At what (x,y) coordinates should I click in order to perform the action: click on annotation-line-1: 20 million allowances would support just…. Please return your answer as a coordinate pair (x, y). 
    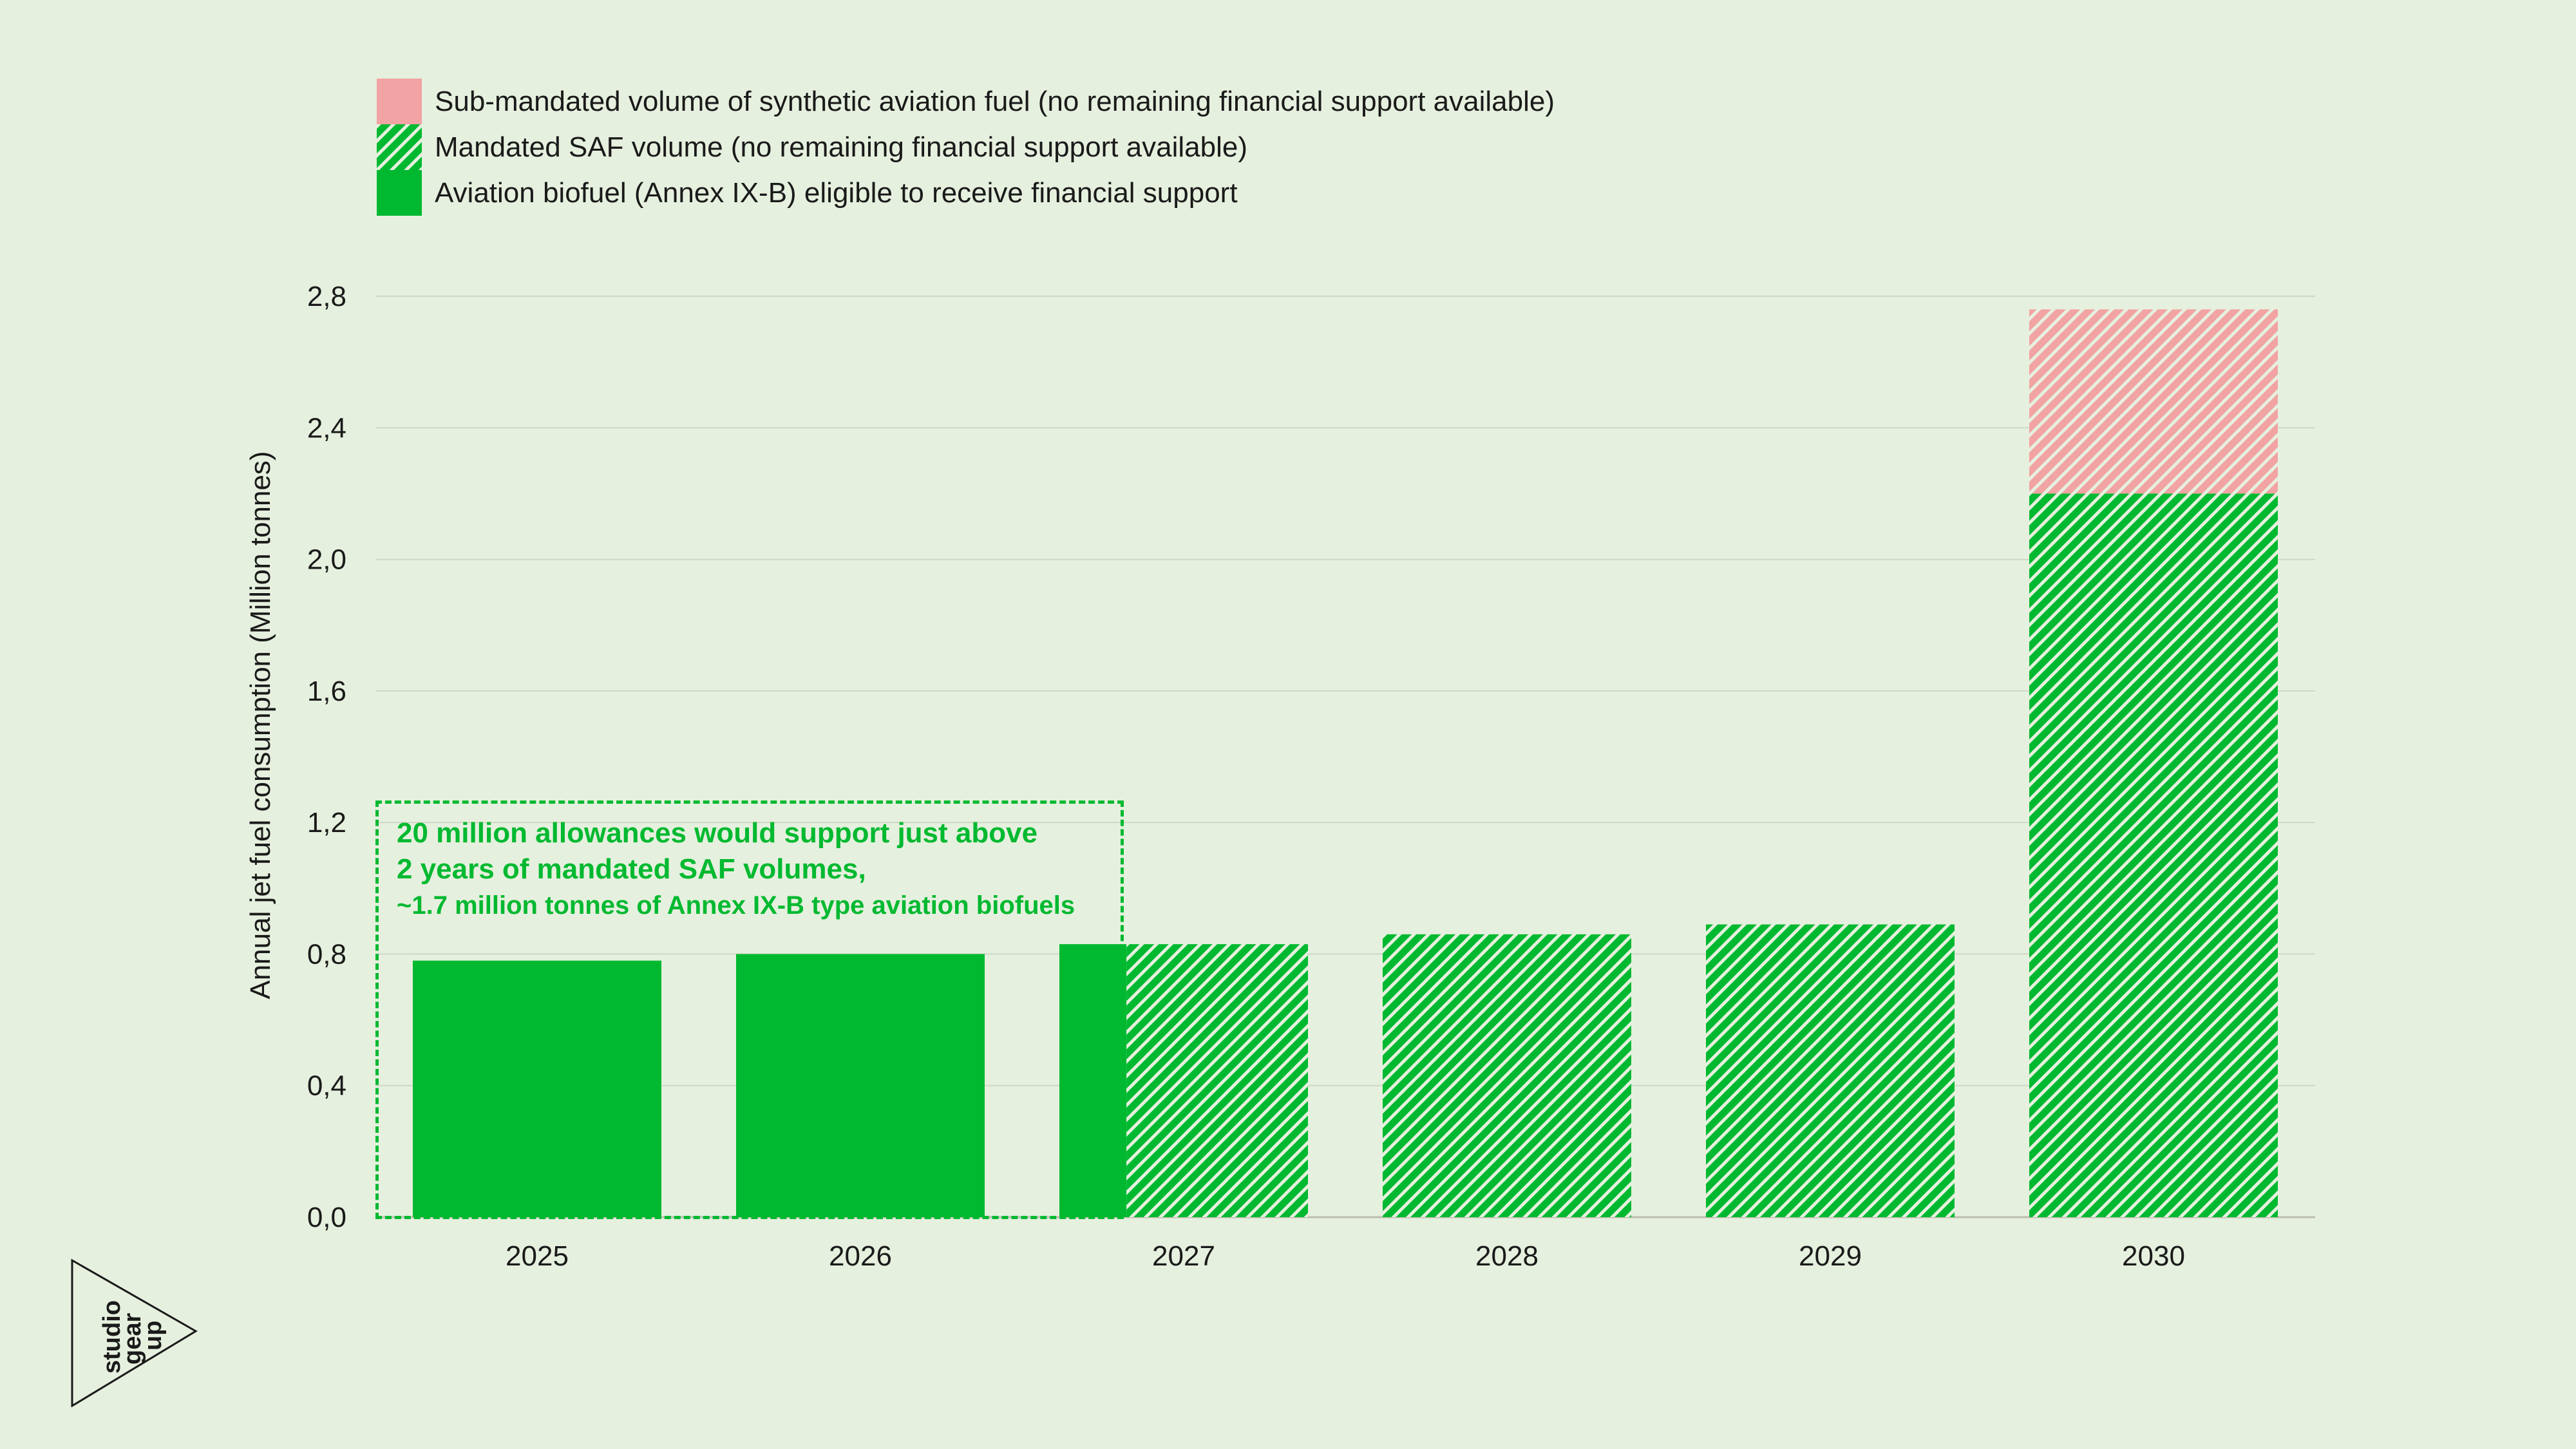
    Looking at the image, I should click on (717, 833).